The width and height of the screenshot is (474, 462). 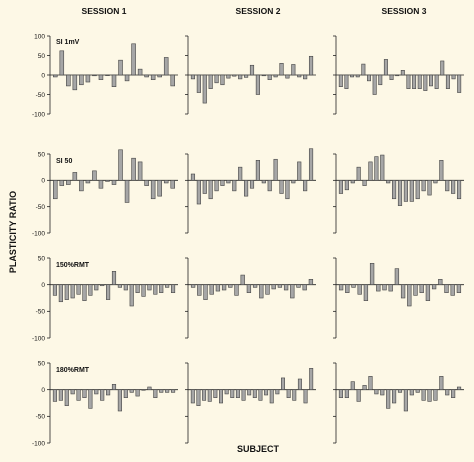 I want to click on panel-3-1: 50 0 -50 -100 150%RMT, so click(x=105, y=298).